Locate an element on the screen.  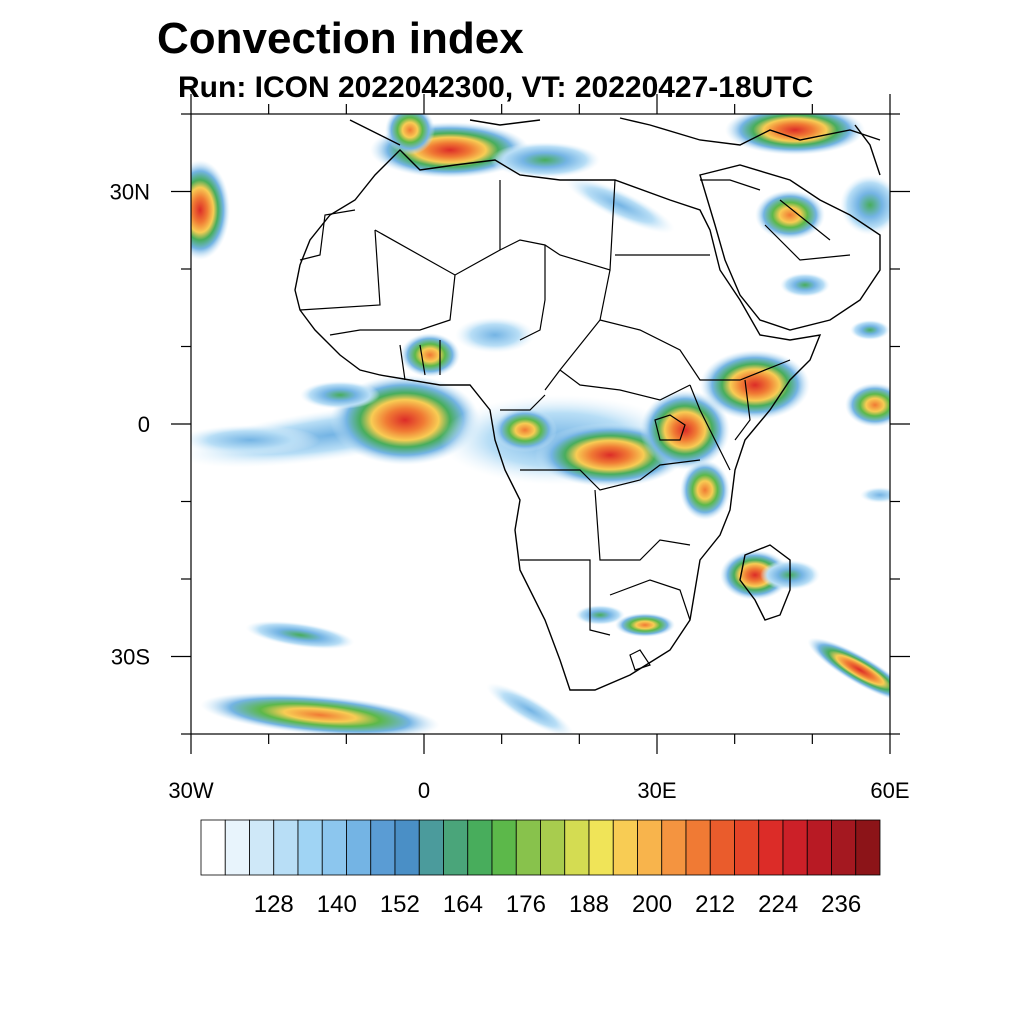
colorbar-label: 176 is located at coordinates (526, 904).